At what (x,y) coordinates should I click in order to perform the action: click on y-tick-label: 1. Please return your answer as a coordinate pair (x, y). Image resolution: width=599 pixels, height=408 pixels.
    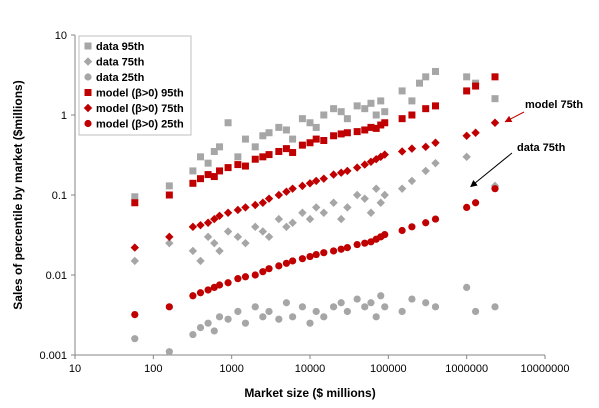
    Looking at the image, I should click on (64, 116).